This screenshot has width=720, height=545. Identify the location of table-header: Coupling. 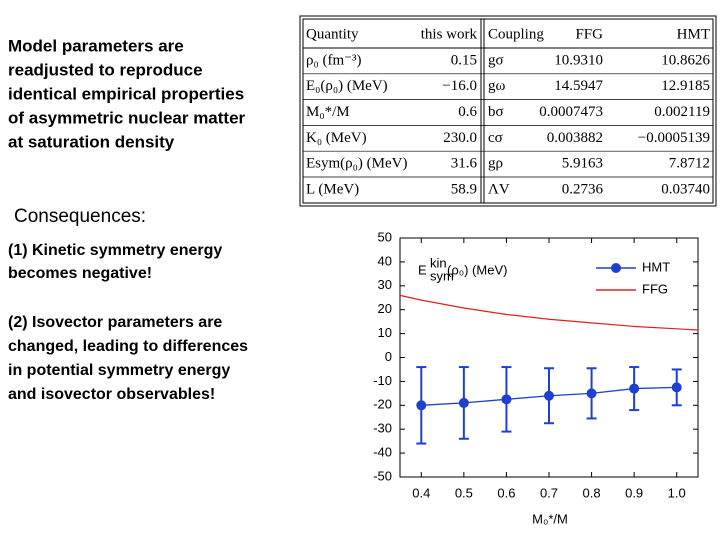
(516, 34).